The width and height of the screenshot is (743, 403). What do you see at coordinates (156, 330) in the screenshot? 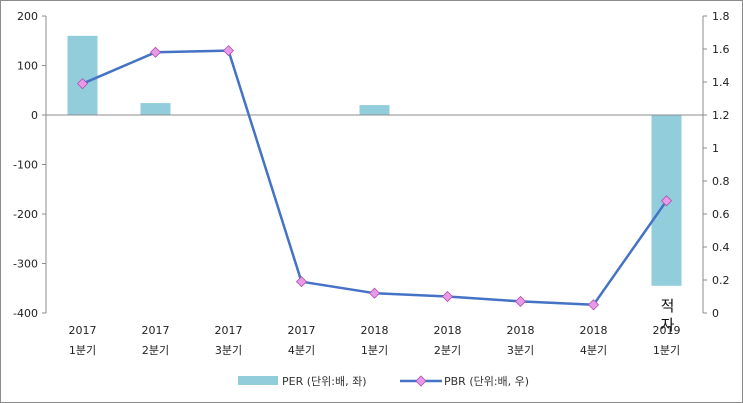
I see `category-year-1: 2017` at bounding box center [156, 330].